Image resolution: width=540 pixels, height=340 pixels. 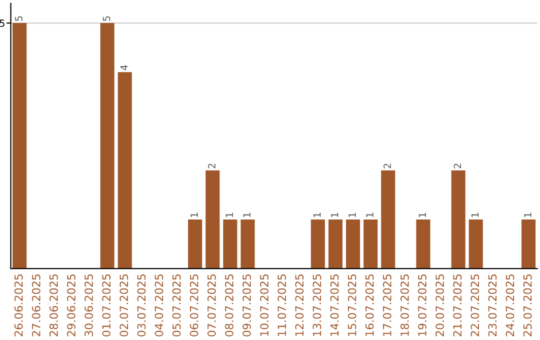 What do you see at coordinates (211, 305) in the screenshot?
I see `x-tick-label: 07.07.2025` at bounding box center [211, 305].